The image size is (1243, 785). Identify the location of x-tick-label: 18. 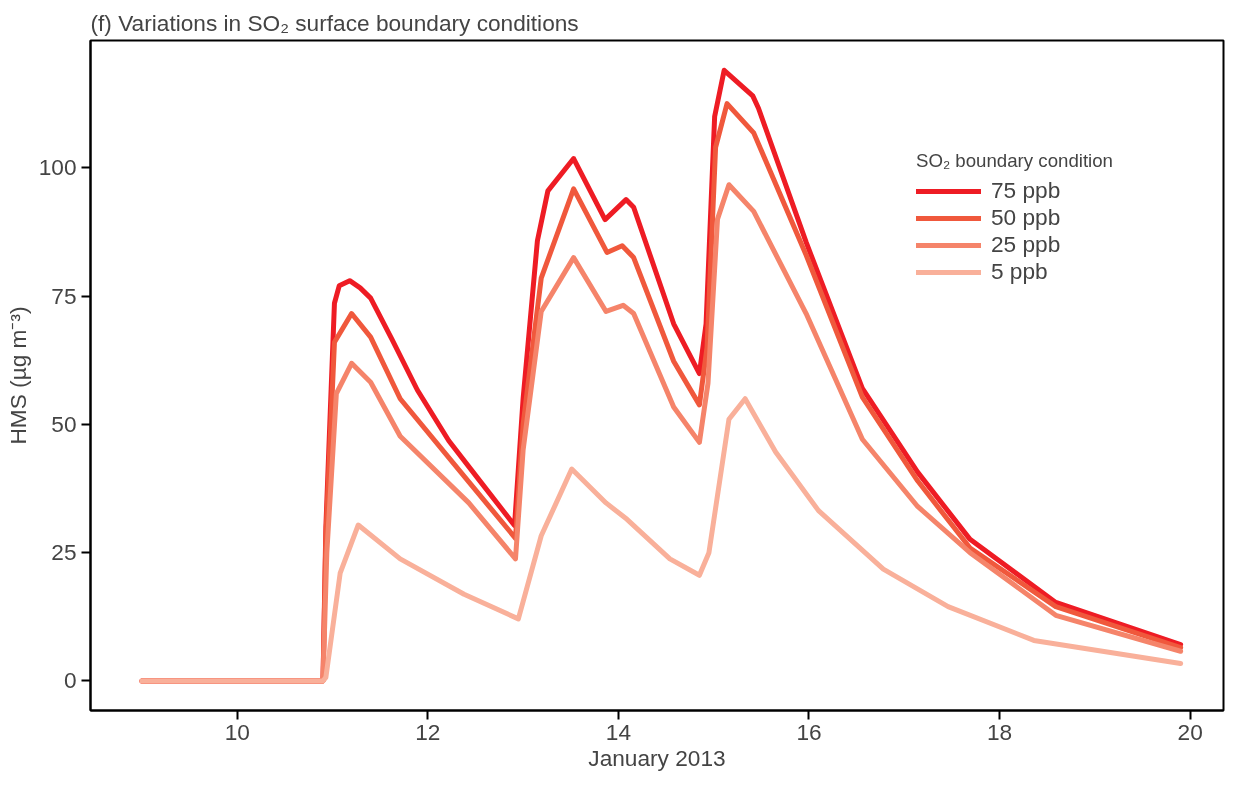
(999, 731).